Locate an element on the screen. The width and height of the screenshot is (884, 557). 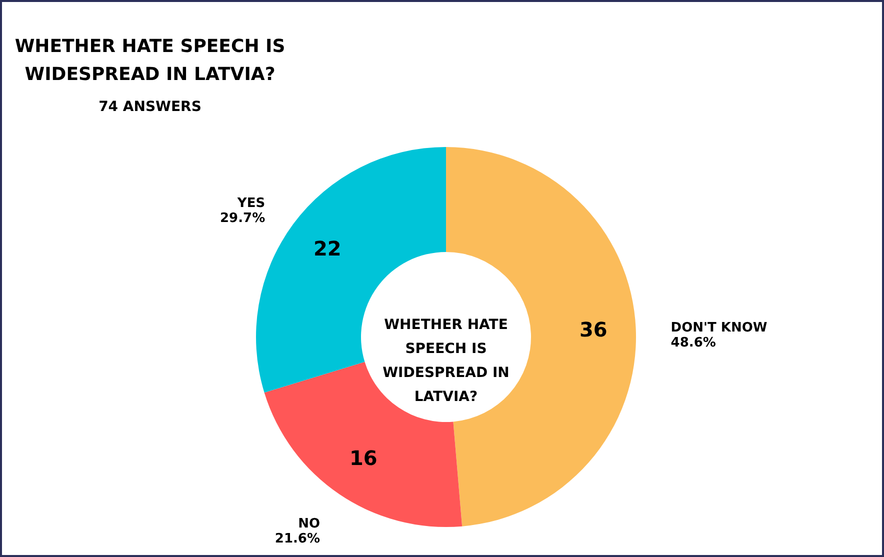
data-label: 22 is located at coordinates (327, 248).